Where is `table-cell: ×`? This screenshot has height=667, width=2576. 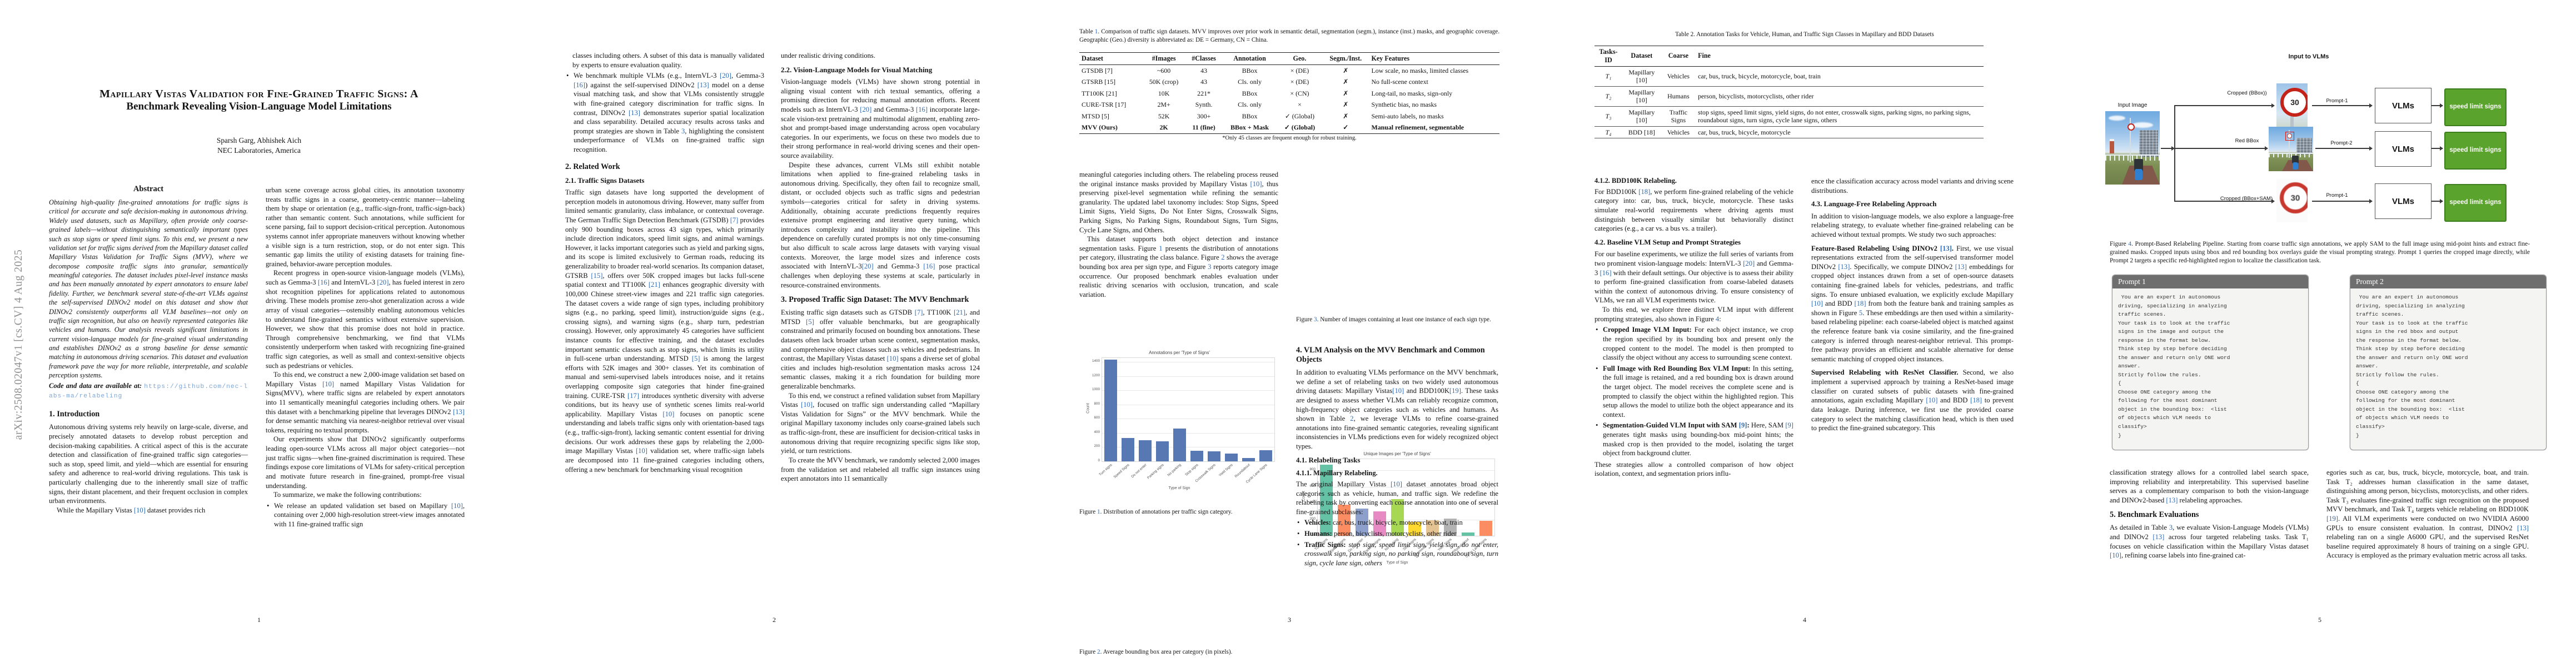
table-cell: × is located at coordinates (1300, 105).